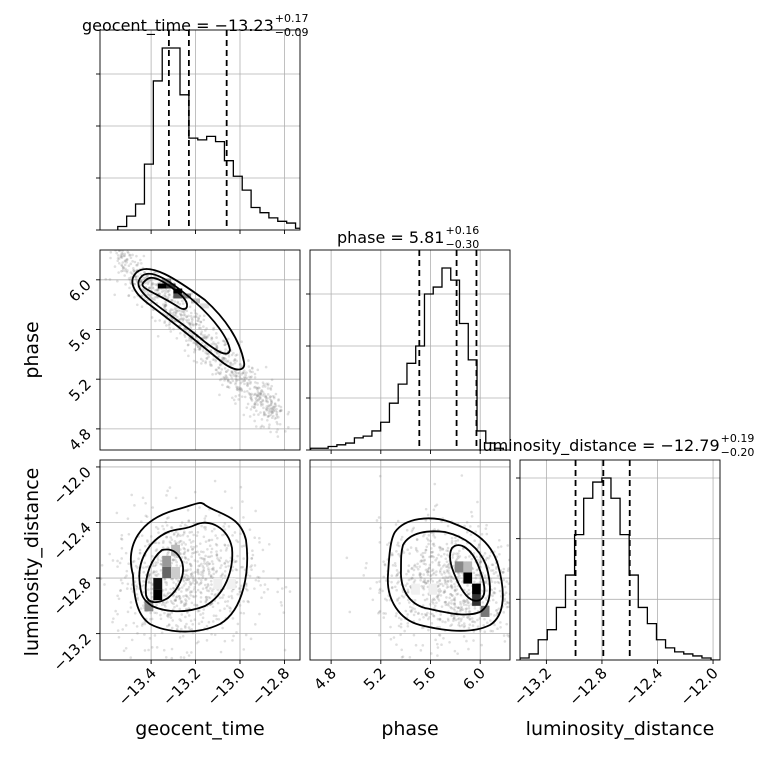 This screenshot has height=760, width=760. Describe the element at coordinates (620, 568) in the screenshot. I see `histogram-luminosity_distance` at that location.